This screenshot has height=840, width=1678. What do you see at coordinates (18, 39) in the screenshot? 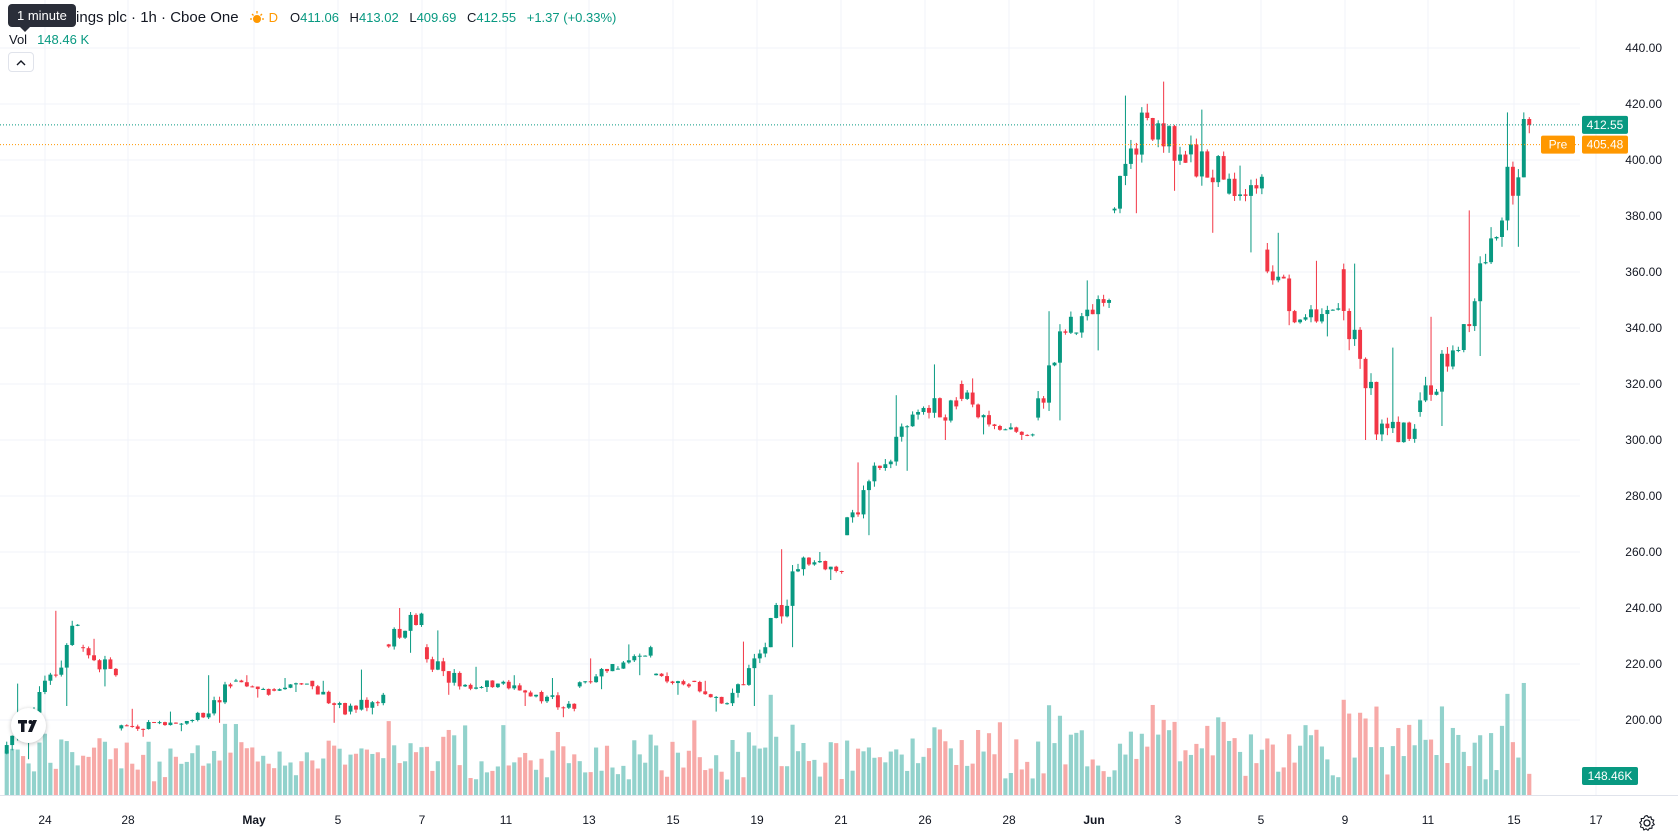
I see `volume-label: Vol` at bounding box center [18, 39].